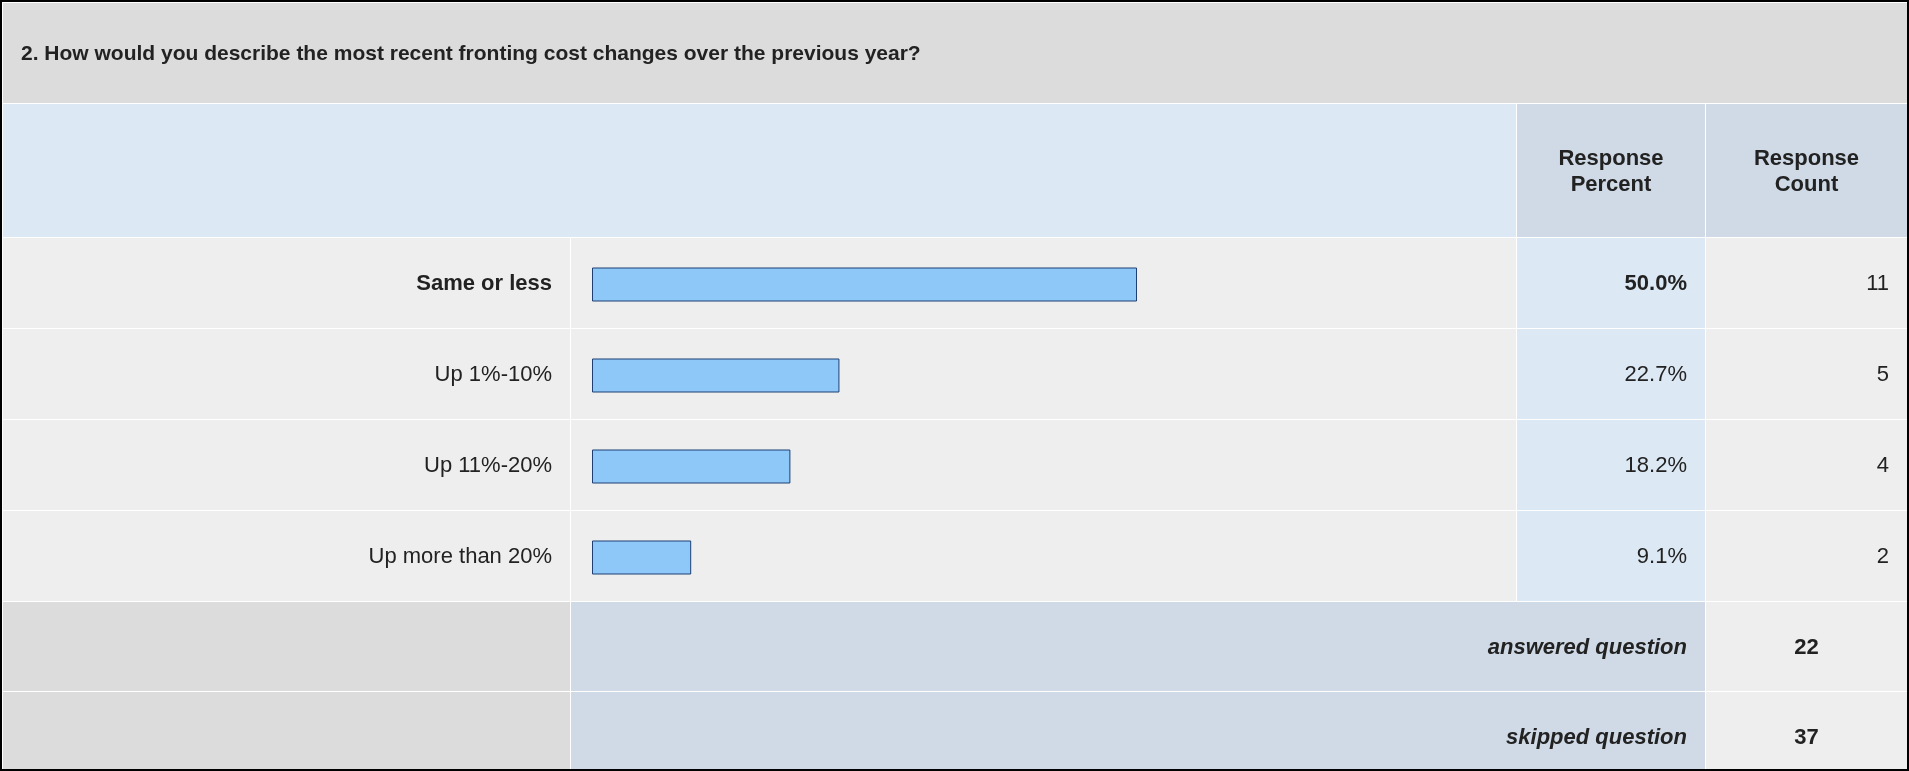  What do you see at coordinates (1806, 646) in the screenshot?
I see `text: 22` at bounding box center [1806, 646].